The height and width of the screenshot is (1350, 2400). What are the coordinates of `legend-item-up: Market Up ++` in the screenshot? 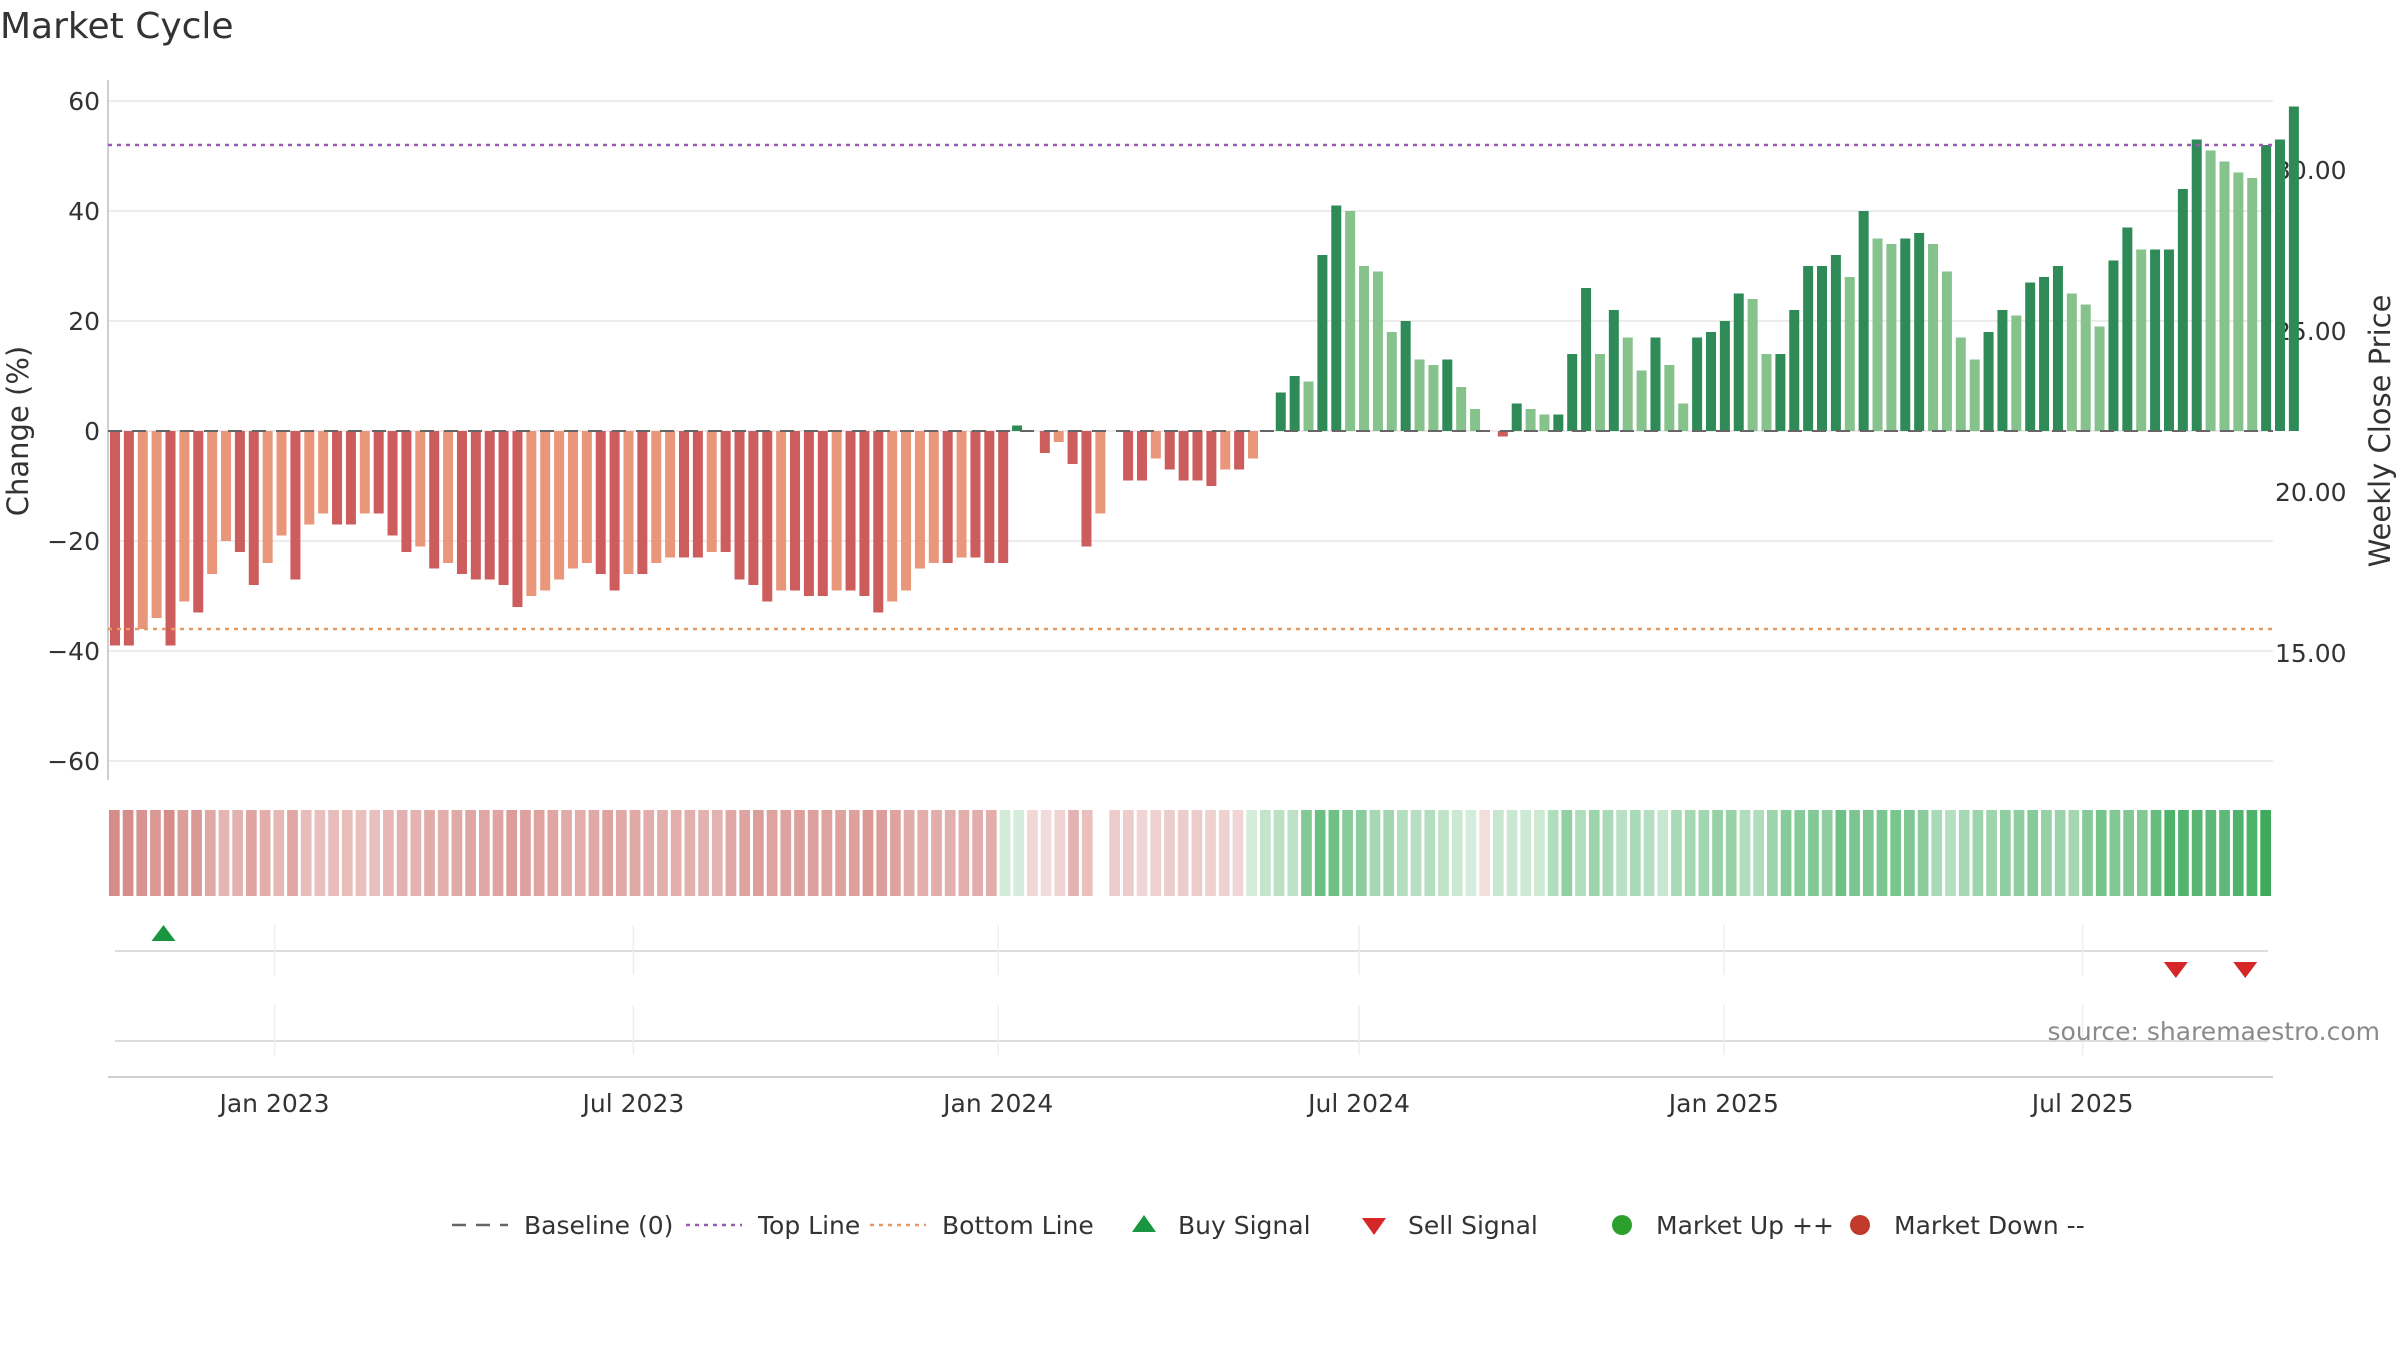 It's located at (1723, 1225).